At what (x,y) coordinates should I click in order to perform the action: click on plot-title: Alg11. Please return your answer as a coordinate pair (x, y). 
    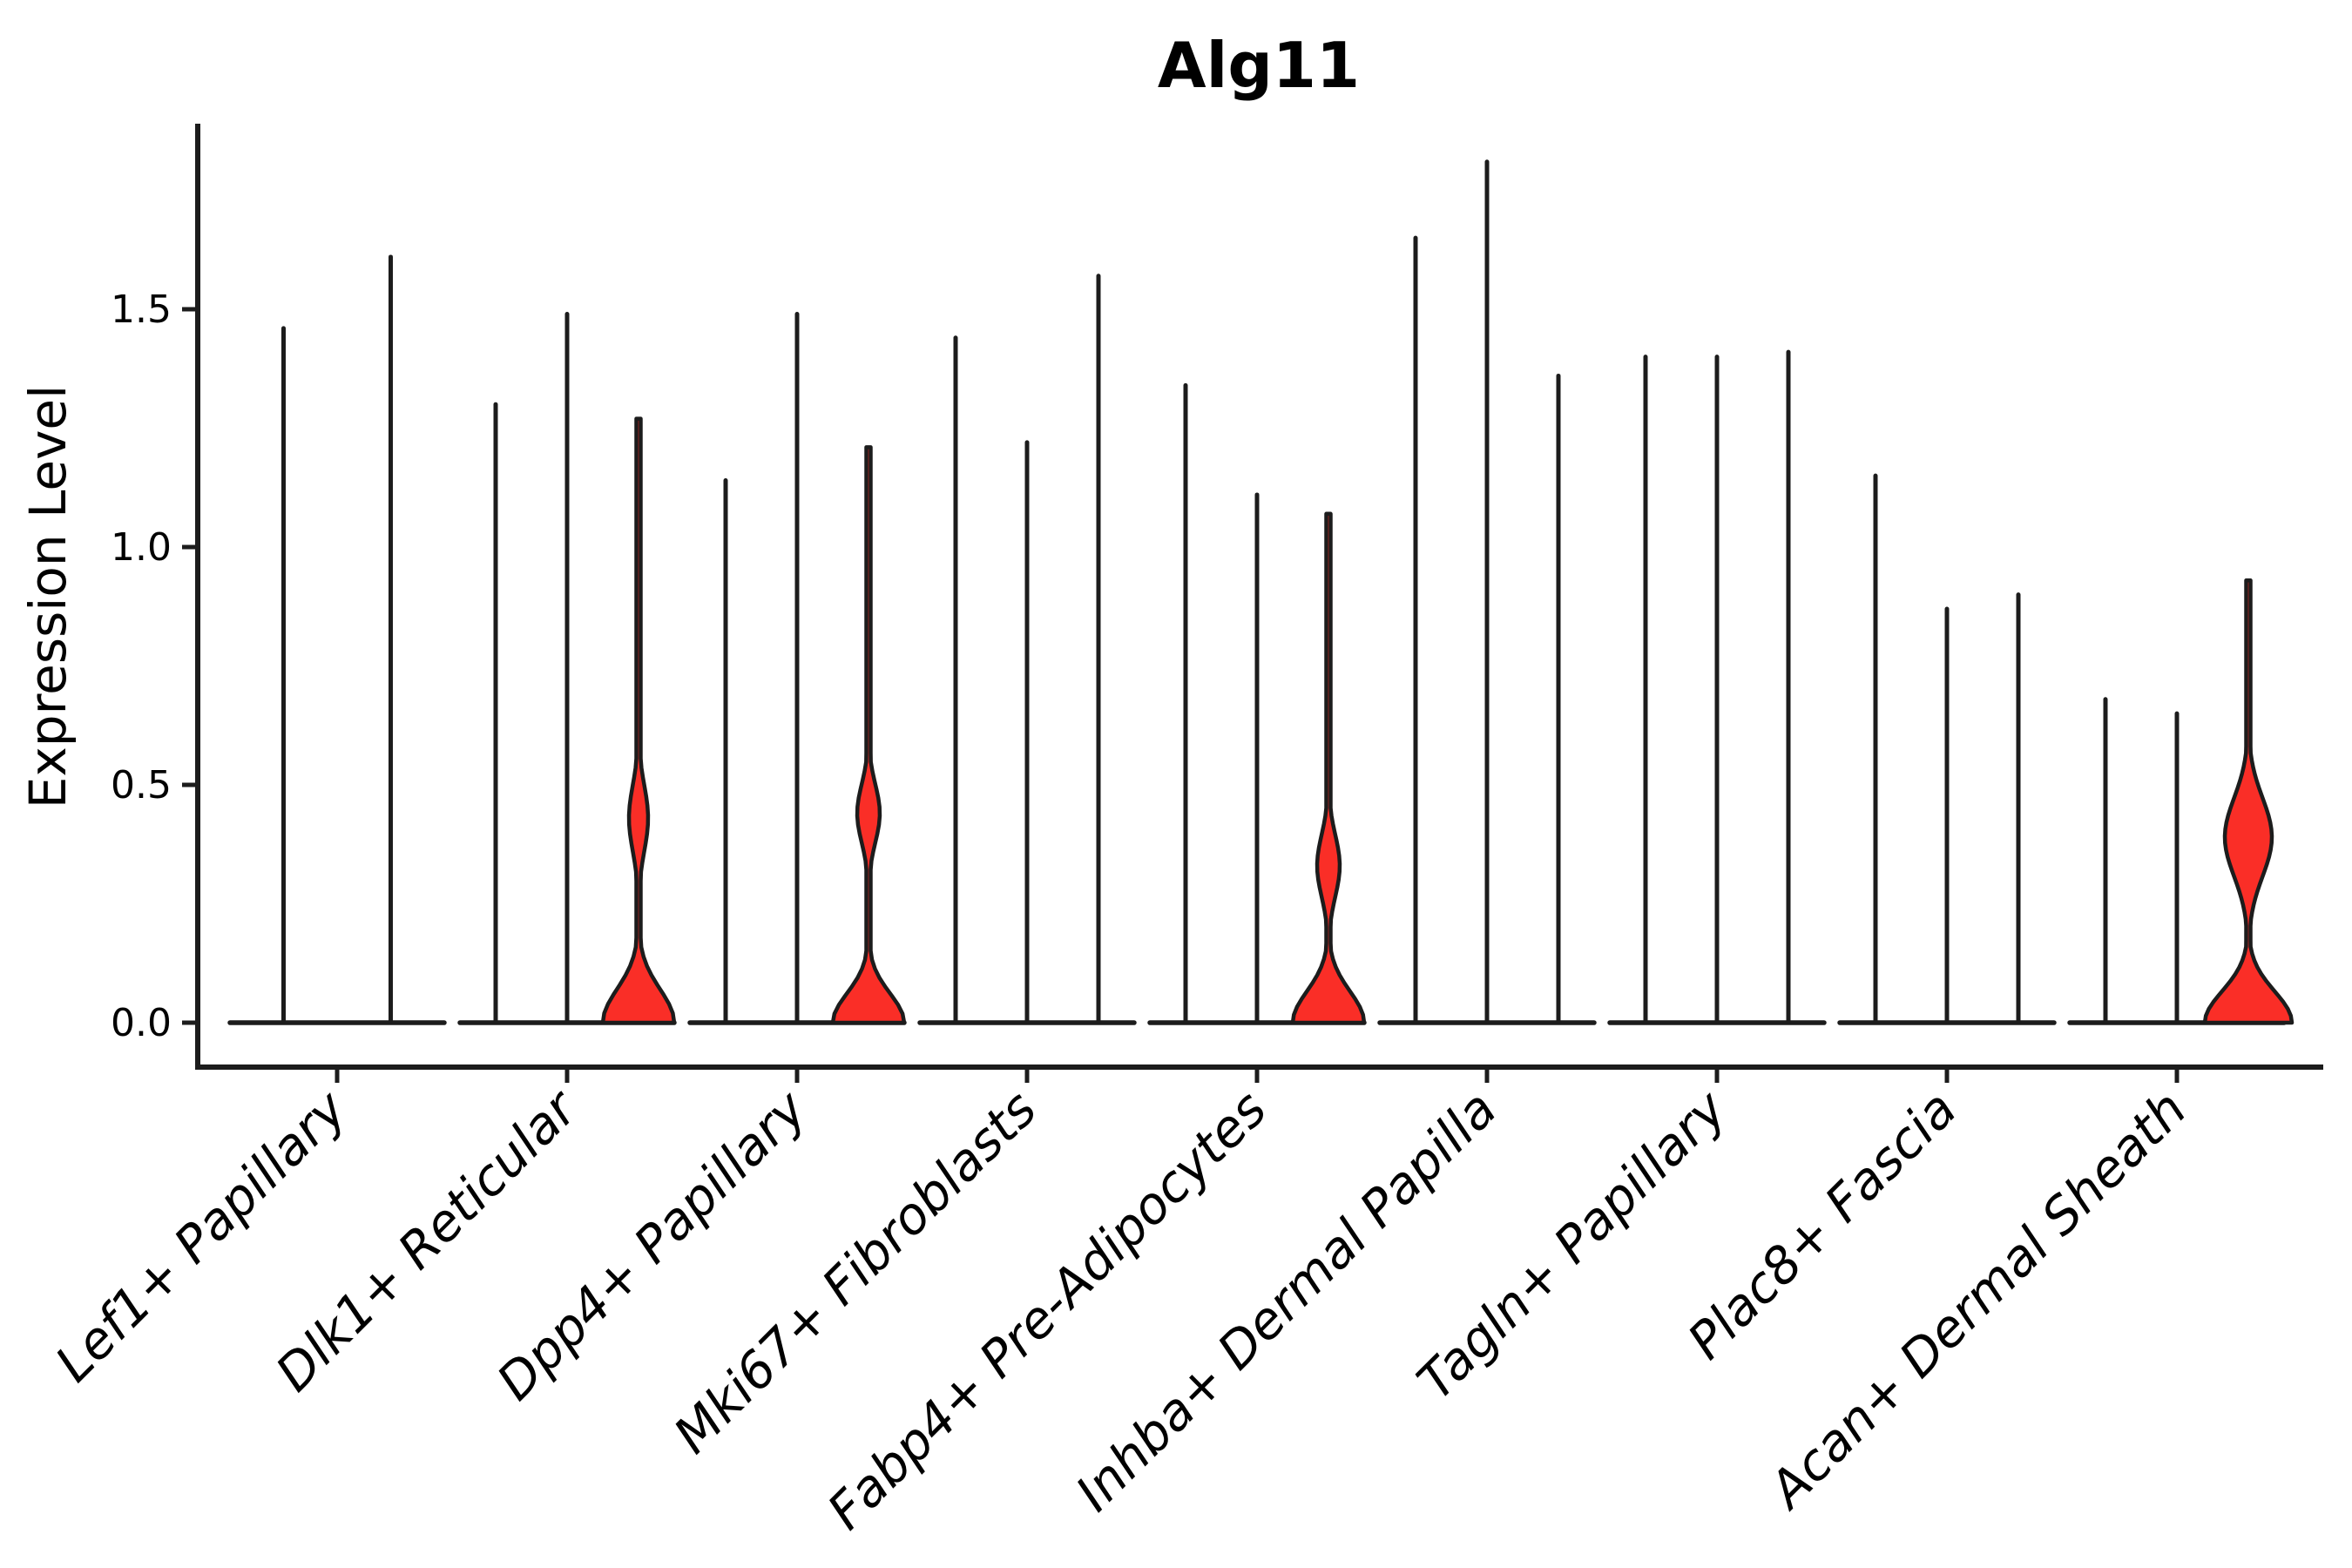
    Looking at the image, I should click on (1259, 66).